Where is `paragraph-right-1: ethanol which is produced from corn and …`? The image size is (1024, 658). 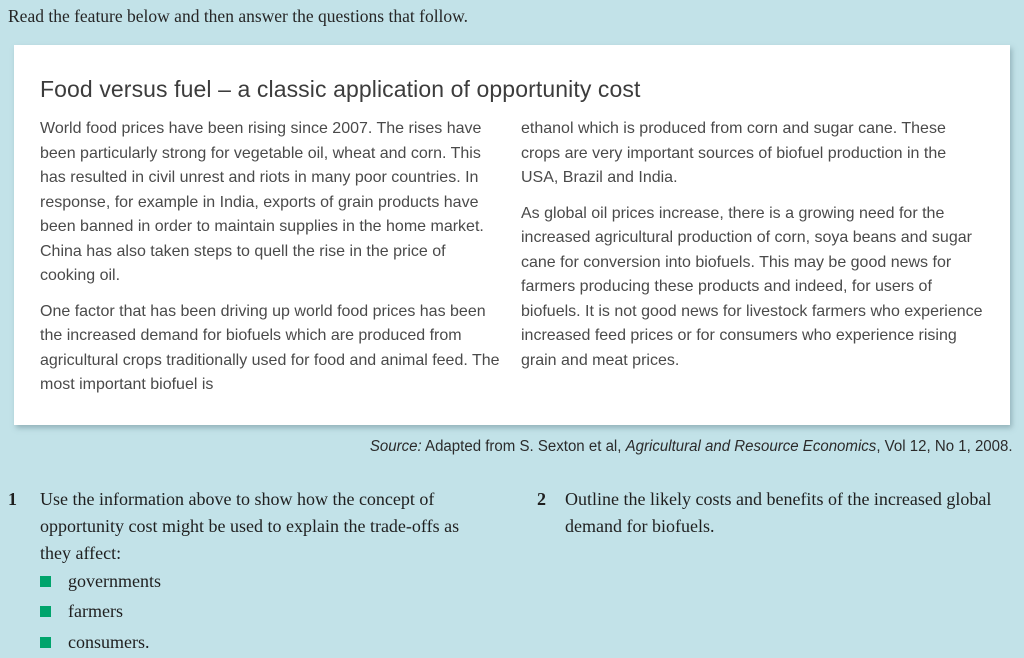
paragraph-right-1: ethanol which is produced from corn and … is located at coordinates (734, 153).